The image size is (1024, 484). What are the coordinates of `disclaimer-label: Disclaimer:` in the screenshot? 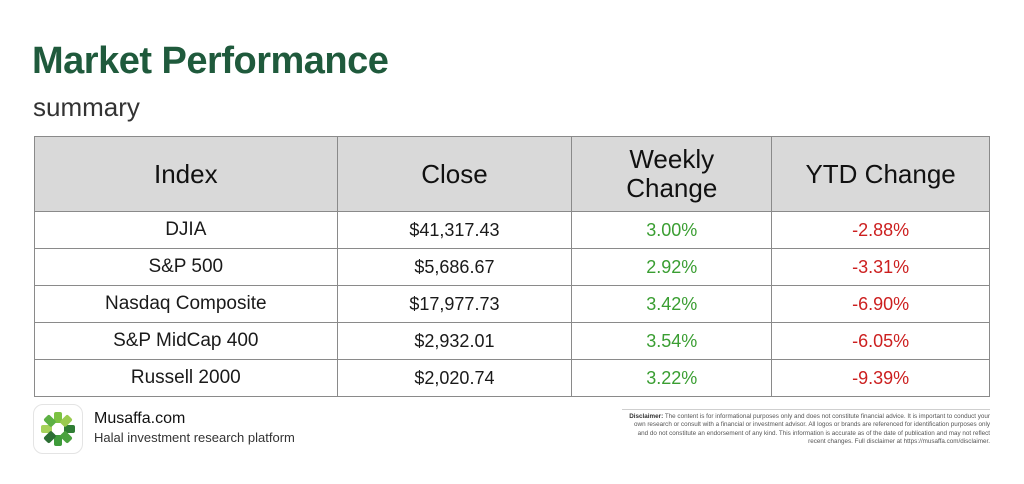 It's located at (646, 416).